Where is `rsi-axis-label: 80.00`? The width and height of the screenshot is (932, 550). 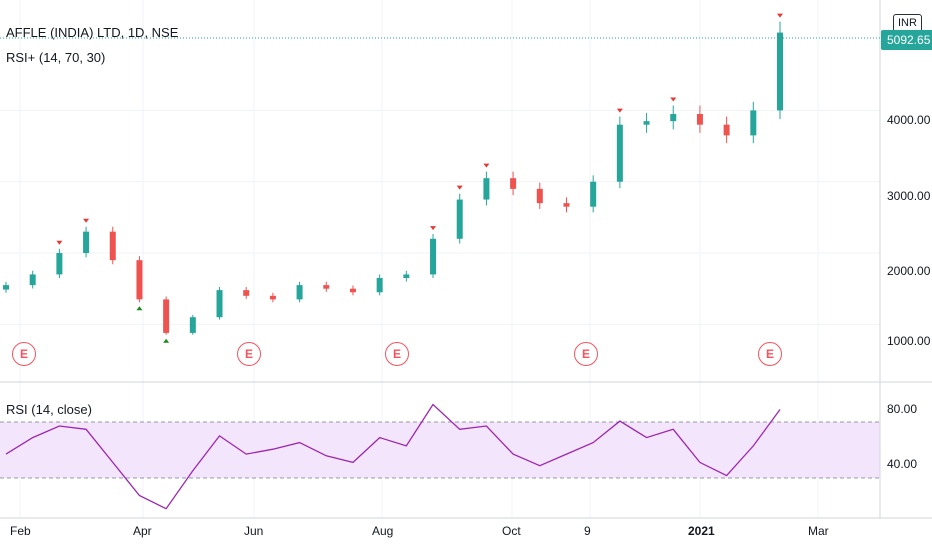
rsi-axis-label: 80.00 is located at coordinates (902, 409).